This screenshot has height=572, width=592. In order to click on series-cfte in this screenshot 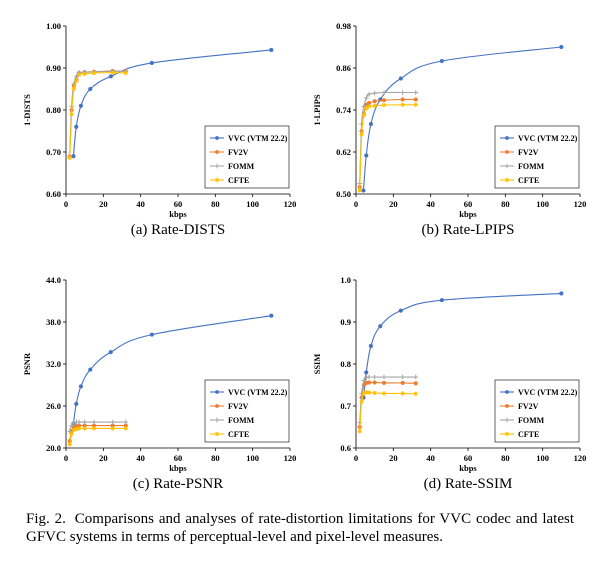, I will do `click(97, 436)`.